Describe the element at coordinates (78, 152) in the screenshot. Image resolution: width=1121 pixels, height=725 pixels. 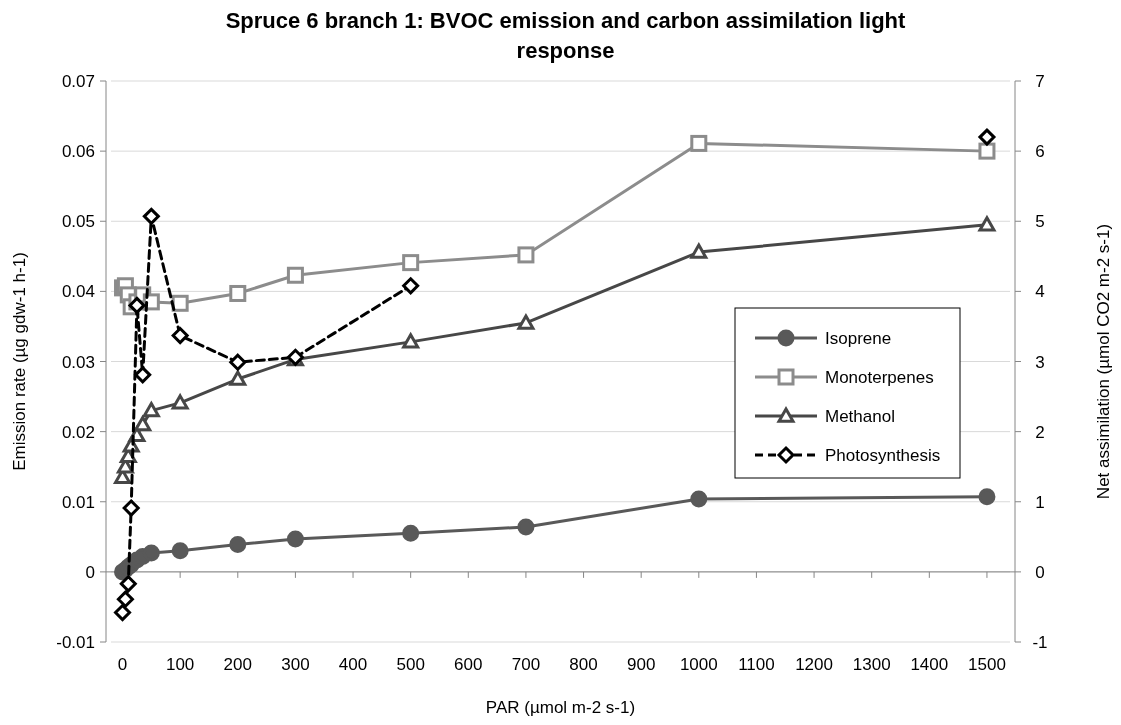
I see `y-tick-label: 0.06` at that location.